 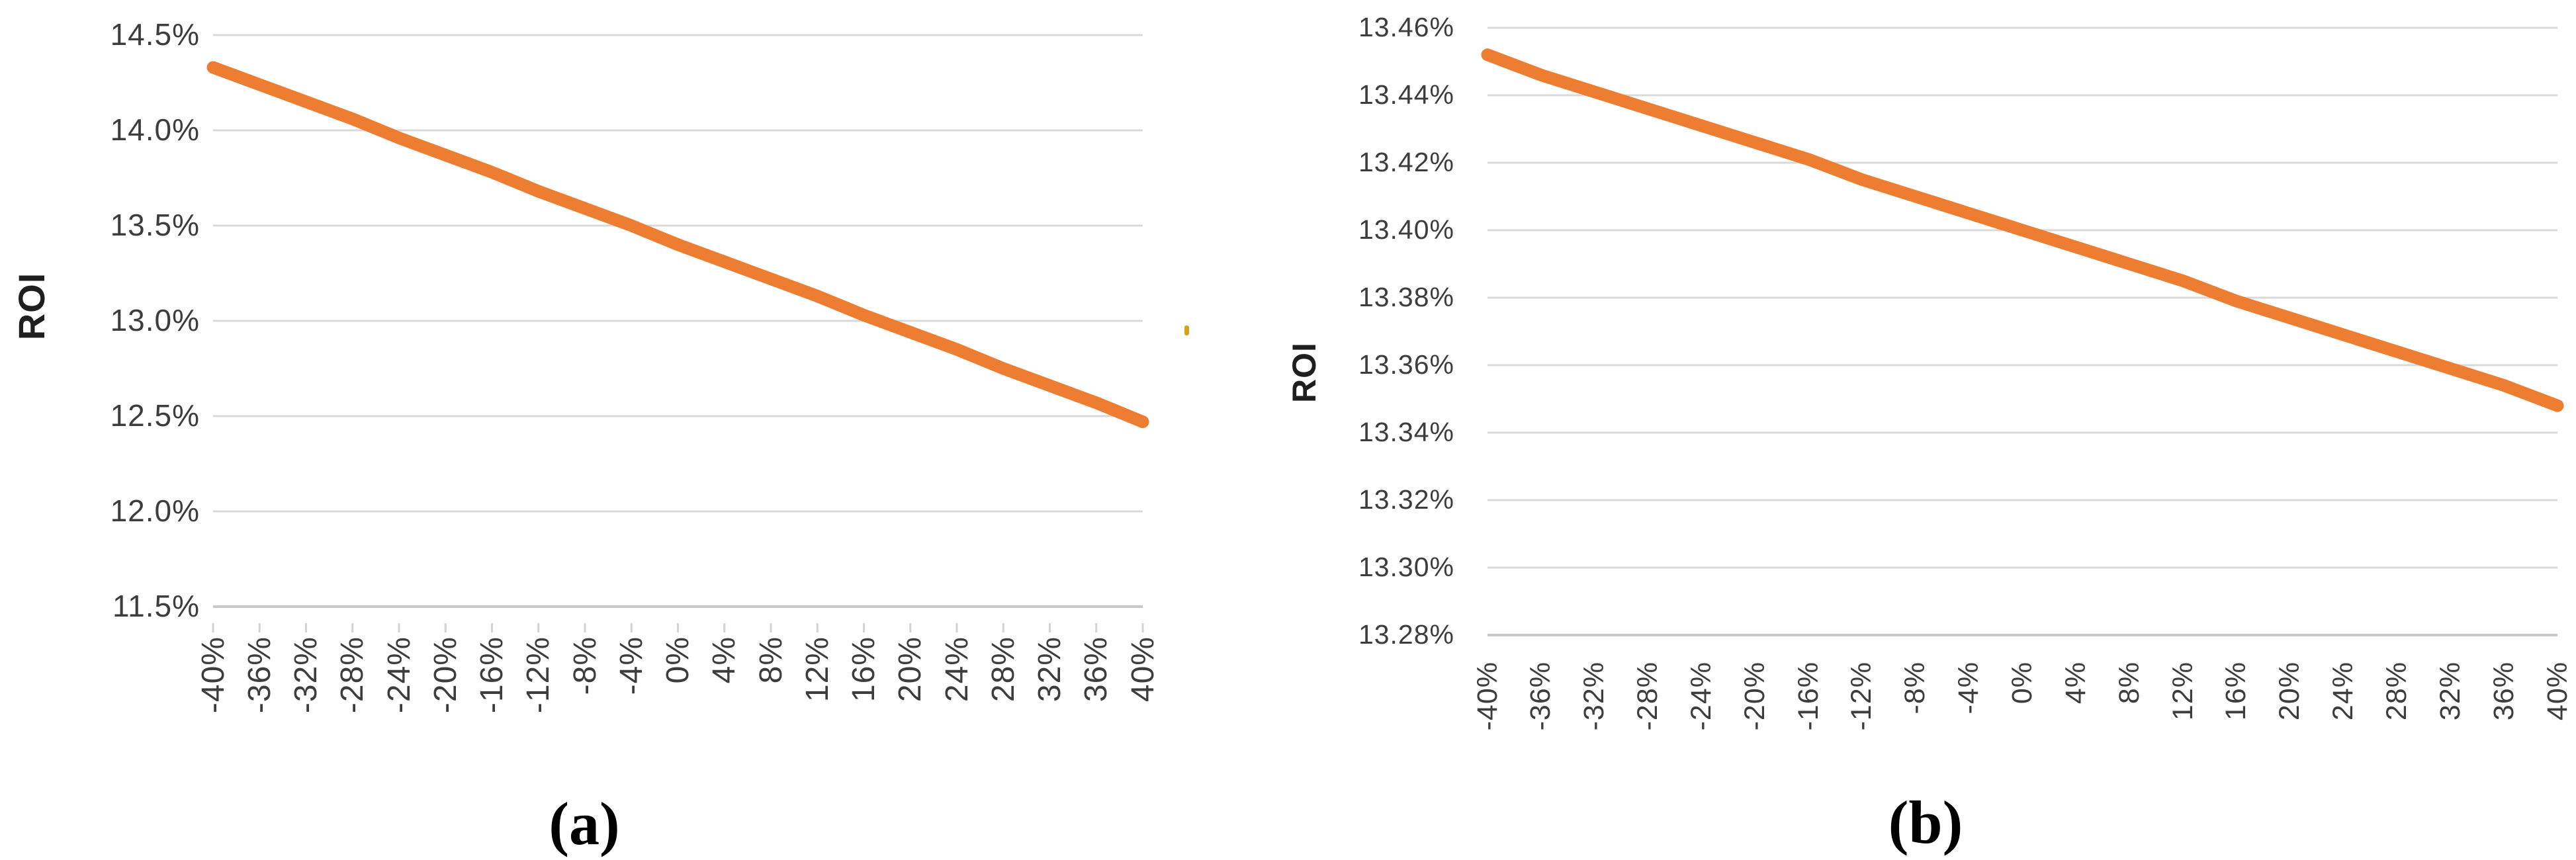 What do you see at coordinates (1406, 162) in the screenshot?
I see `y-tick-label: 13.42%` at bounding box center [1406, 162].